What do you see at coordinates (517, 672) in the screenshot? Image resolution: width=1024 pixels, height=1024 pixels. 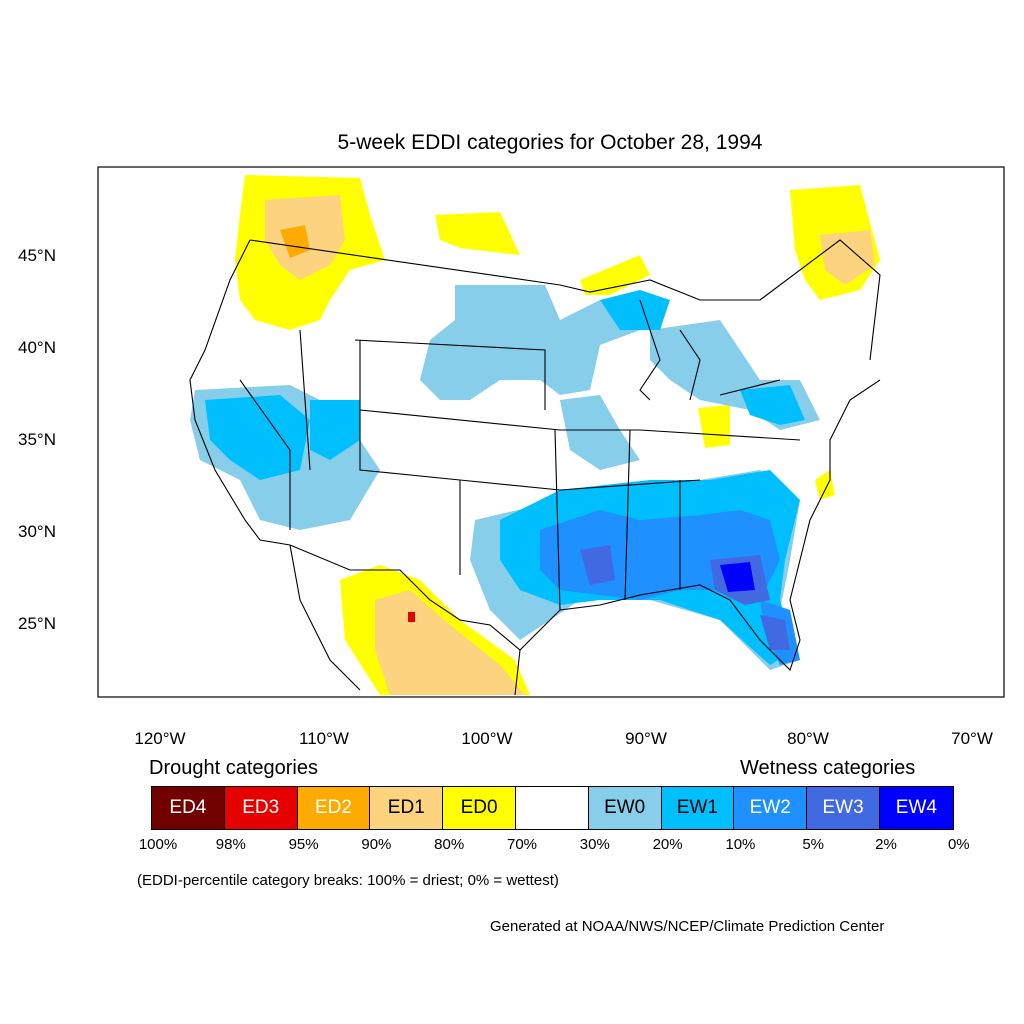 I see `mexico-gulf-coast` at bounding box center [517, 672].